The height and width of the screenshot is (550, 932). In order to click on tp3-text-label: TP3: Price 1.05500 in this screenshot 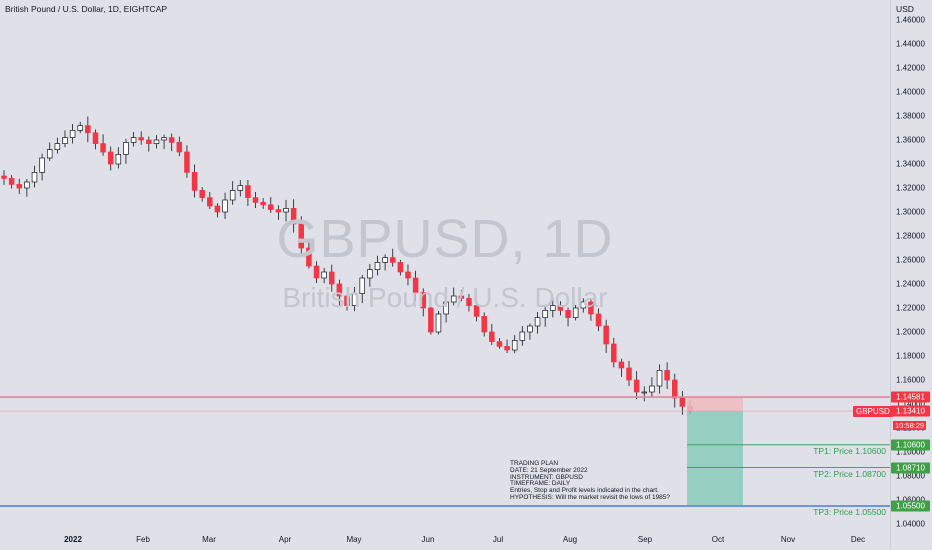, I will do `click(849, 512)`.